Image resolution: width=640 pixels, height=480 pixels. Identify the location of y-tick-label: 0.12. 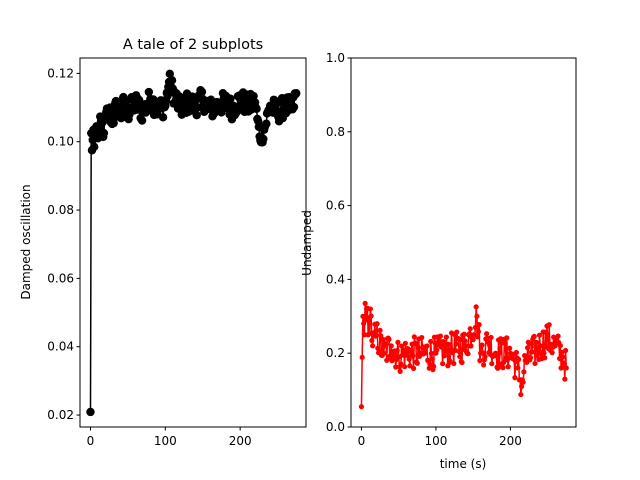
(60, 73).